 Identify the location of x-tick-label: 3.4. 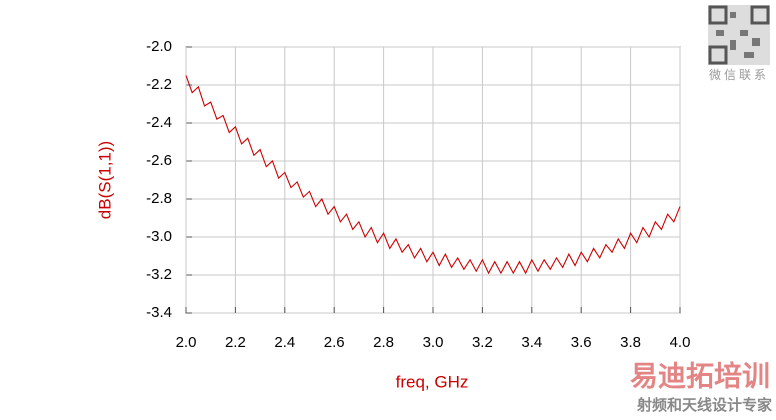
(531, 342).